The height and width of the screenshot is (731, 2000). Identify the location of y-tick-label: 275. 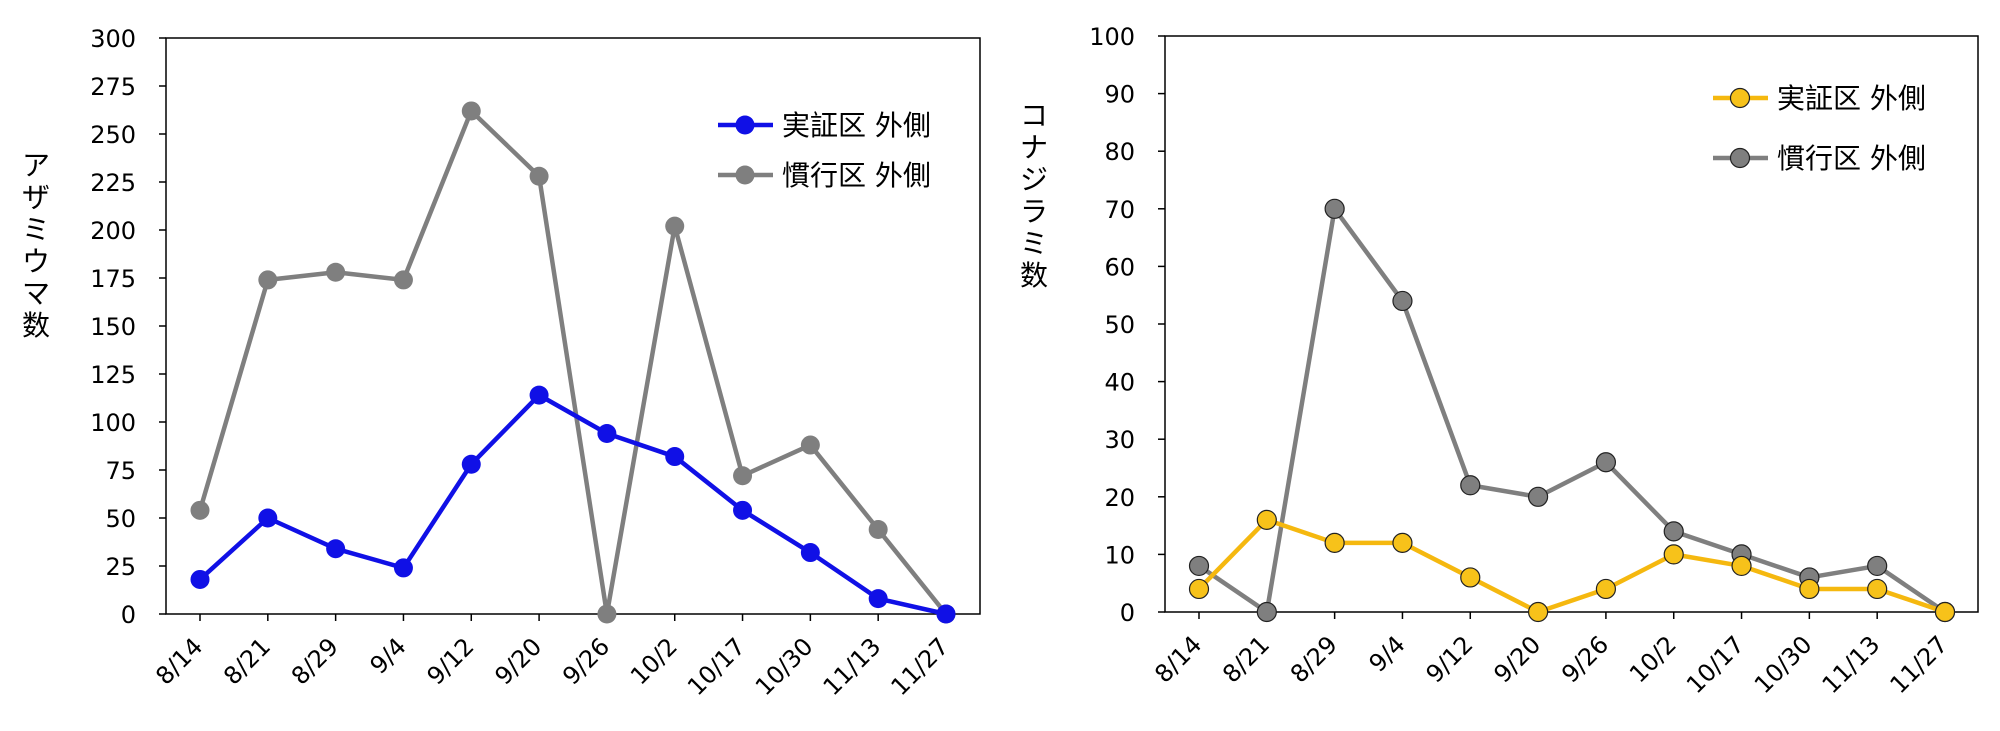
(113, 87).